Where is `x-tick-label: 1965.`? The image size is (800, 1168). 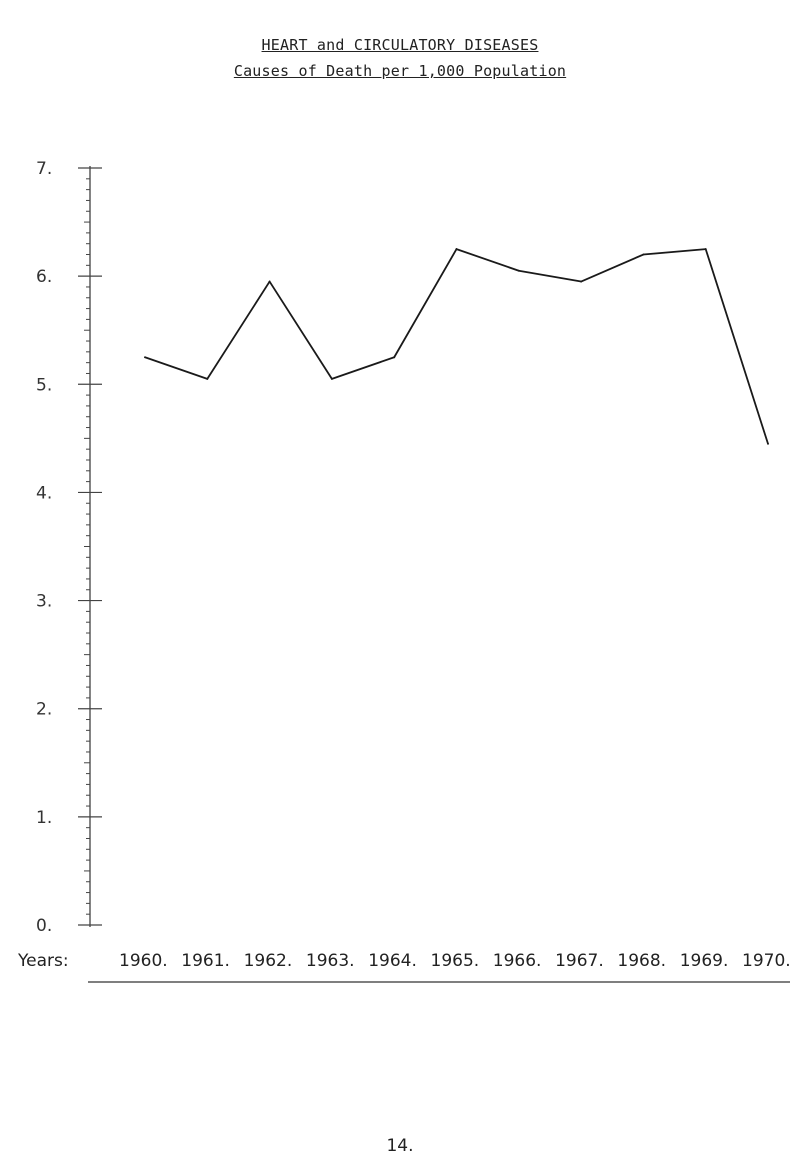
x-tick-label: 1965. is located at coordinates (455, 961).